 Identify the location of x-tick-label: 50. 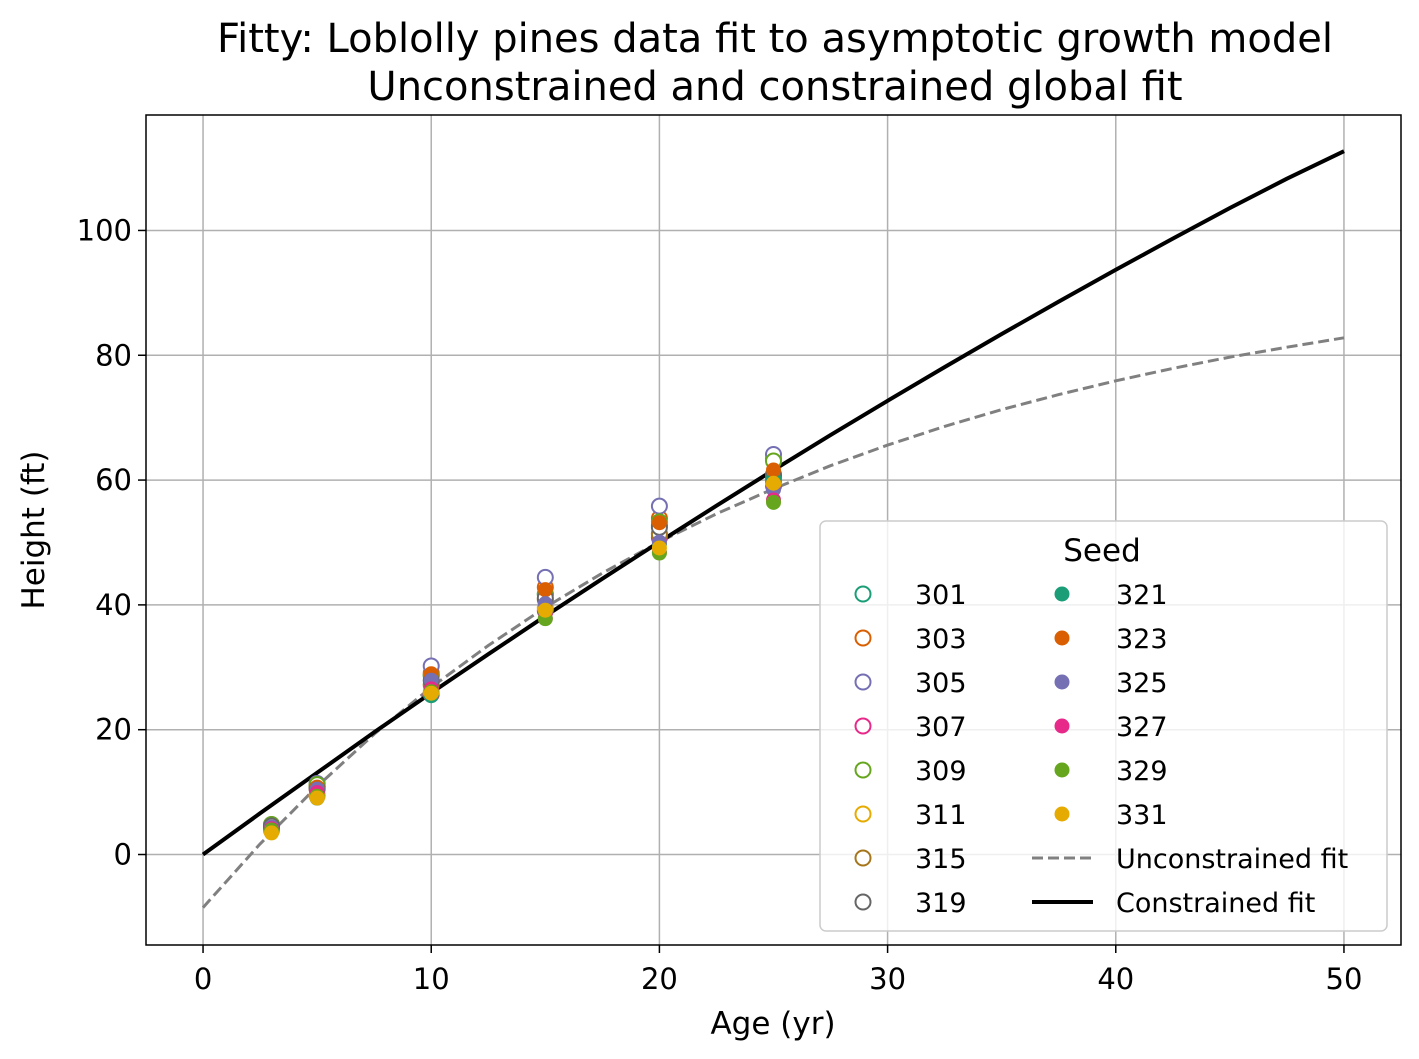
(1344, 979).